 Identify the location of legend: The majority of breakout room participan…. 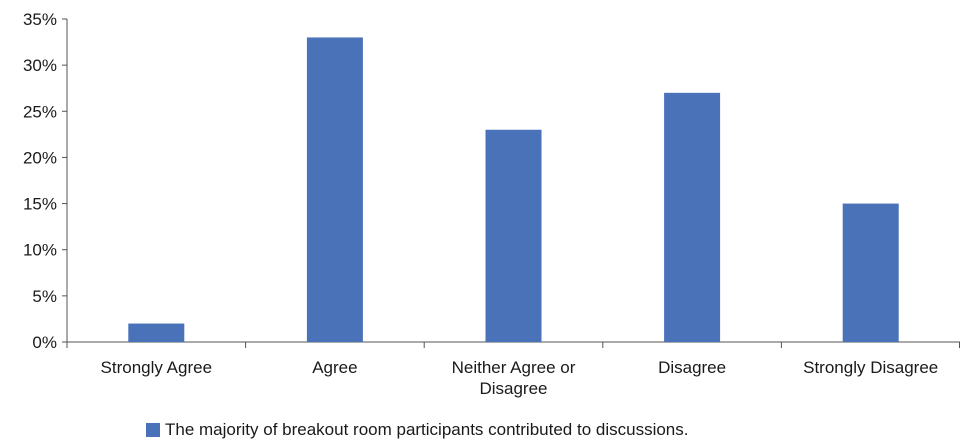
(417, 430).